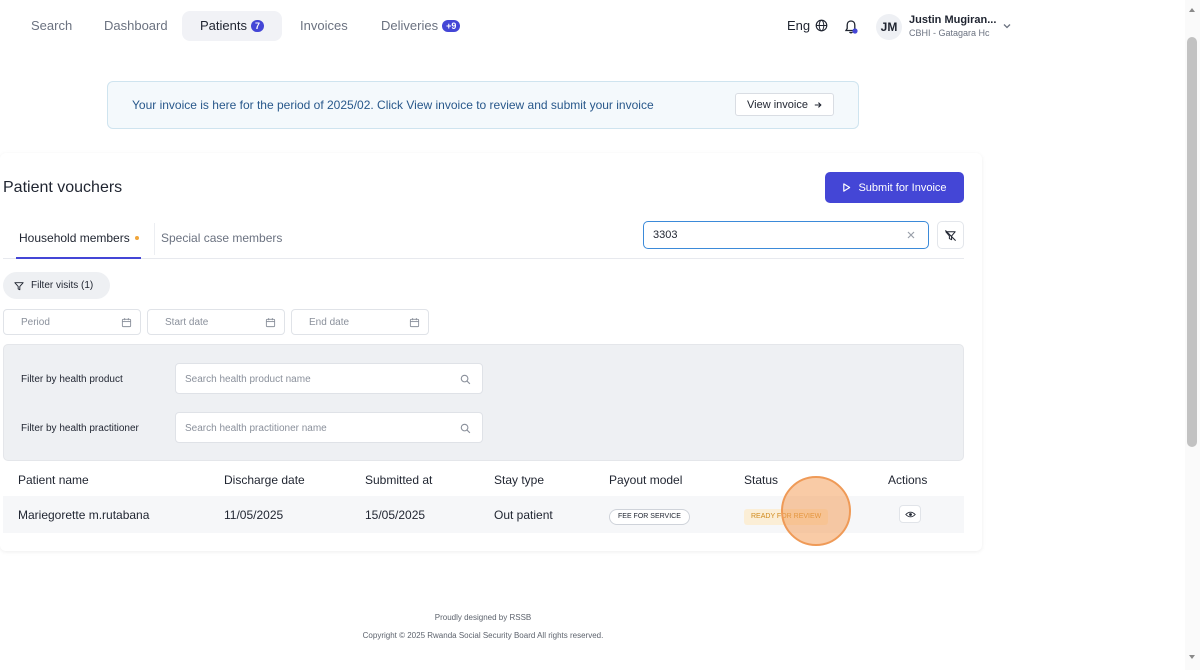 This screenshot has height=670, width=1200. What do you see at coordinates (799, 25) in the screenshot?
I see `language-label: Eng` at bounding box center [799, 25].